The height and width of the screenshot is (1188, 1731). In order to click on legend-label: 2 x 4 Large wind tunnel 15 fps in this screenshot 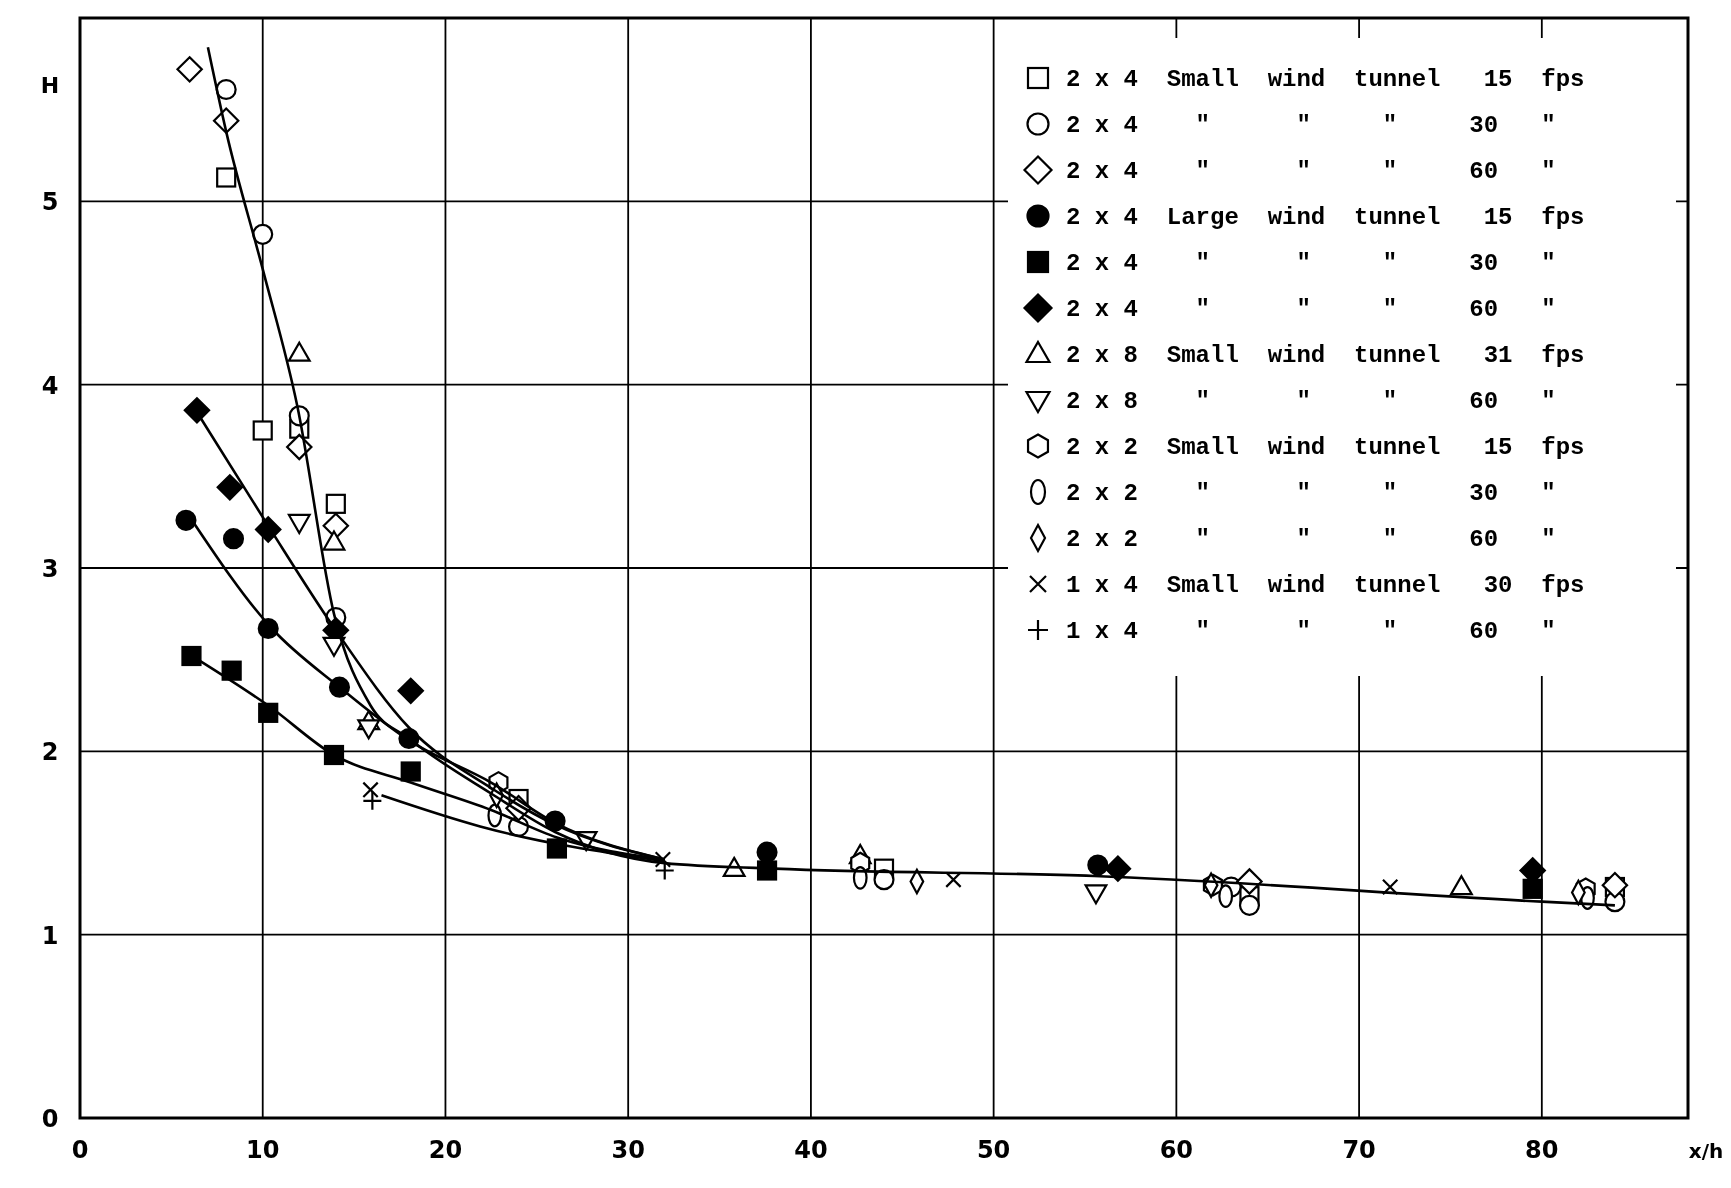, I will do `click(1325, 217)`.